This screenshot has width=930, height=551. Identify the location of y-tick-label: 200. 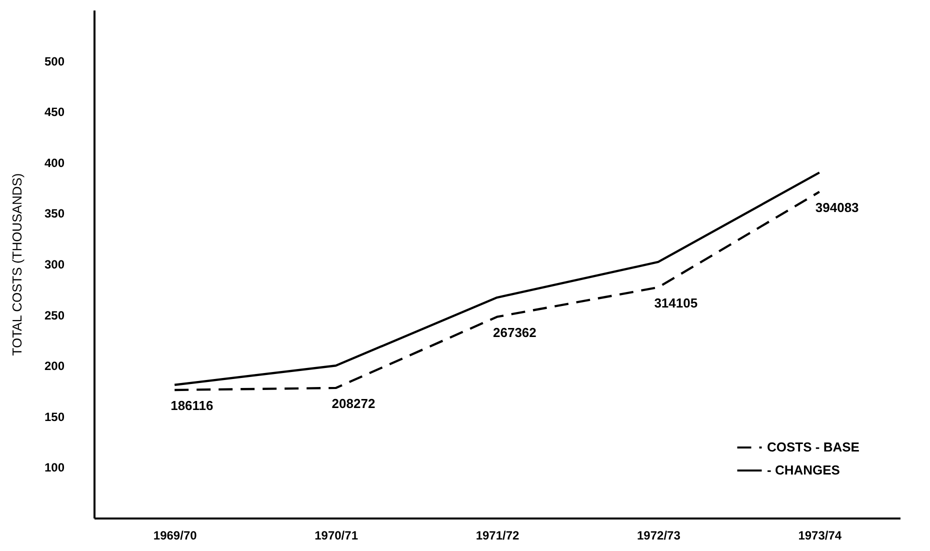
(54, 366).